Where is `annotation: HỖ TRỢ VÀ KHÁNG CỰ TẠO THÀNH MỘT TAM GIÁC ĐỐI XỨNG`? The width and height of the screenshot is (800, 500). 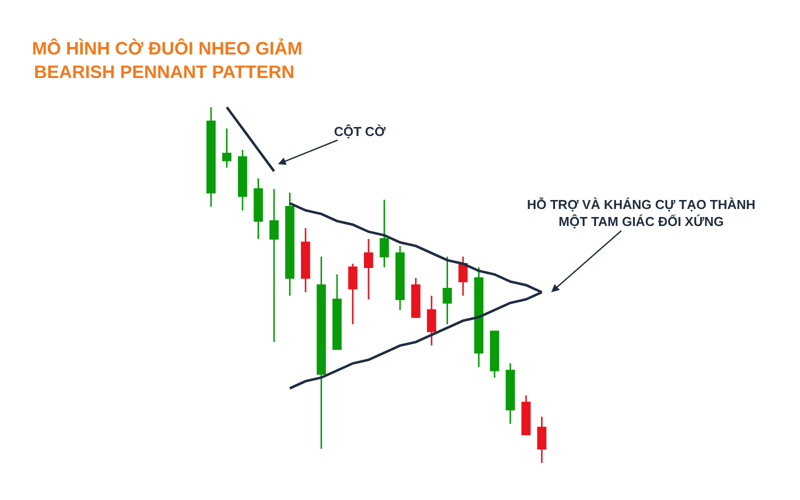 annotation: HỖ TRỢ VÀ KHÁNG CỰ TẠO THÀNH MỘT TAM GIÁC ĐỐI XỨNG is located at coordinates (641, 213).